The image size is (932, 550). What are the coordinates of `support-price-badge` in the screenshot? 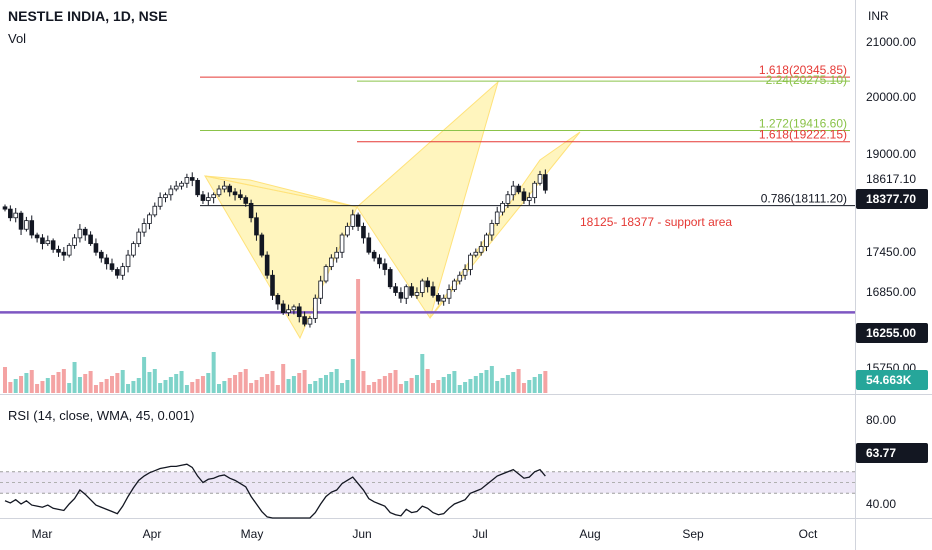 It's located at (892, 333).